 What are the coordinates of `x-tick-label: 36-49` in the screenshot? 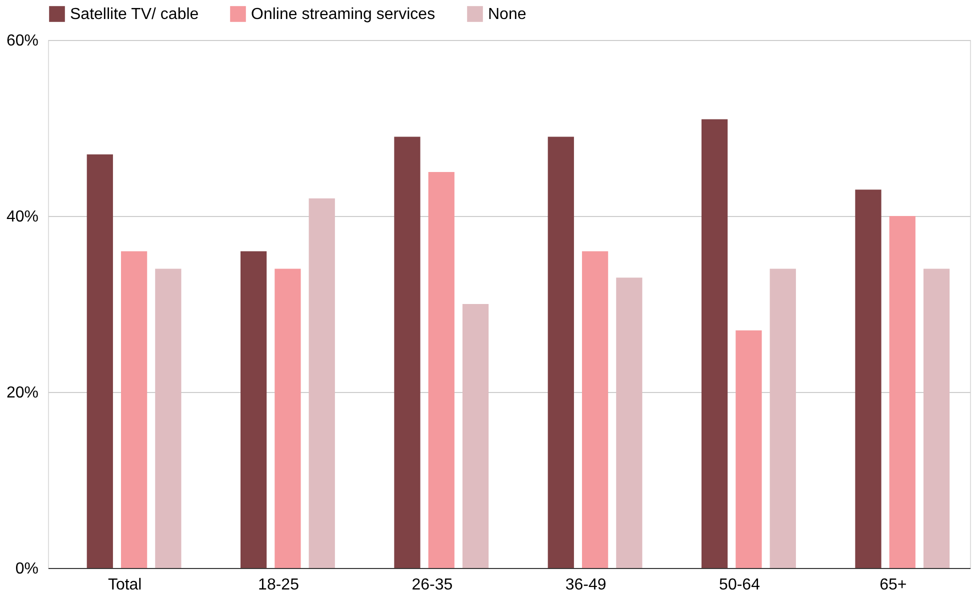 It's located at (585, 585).